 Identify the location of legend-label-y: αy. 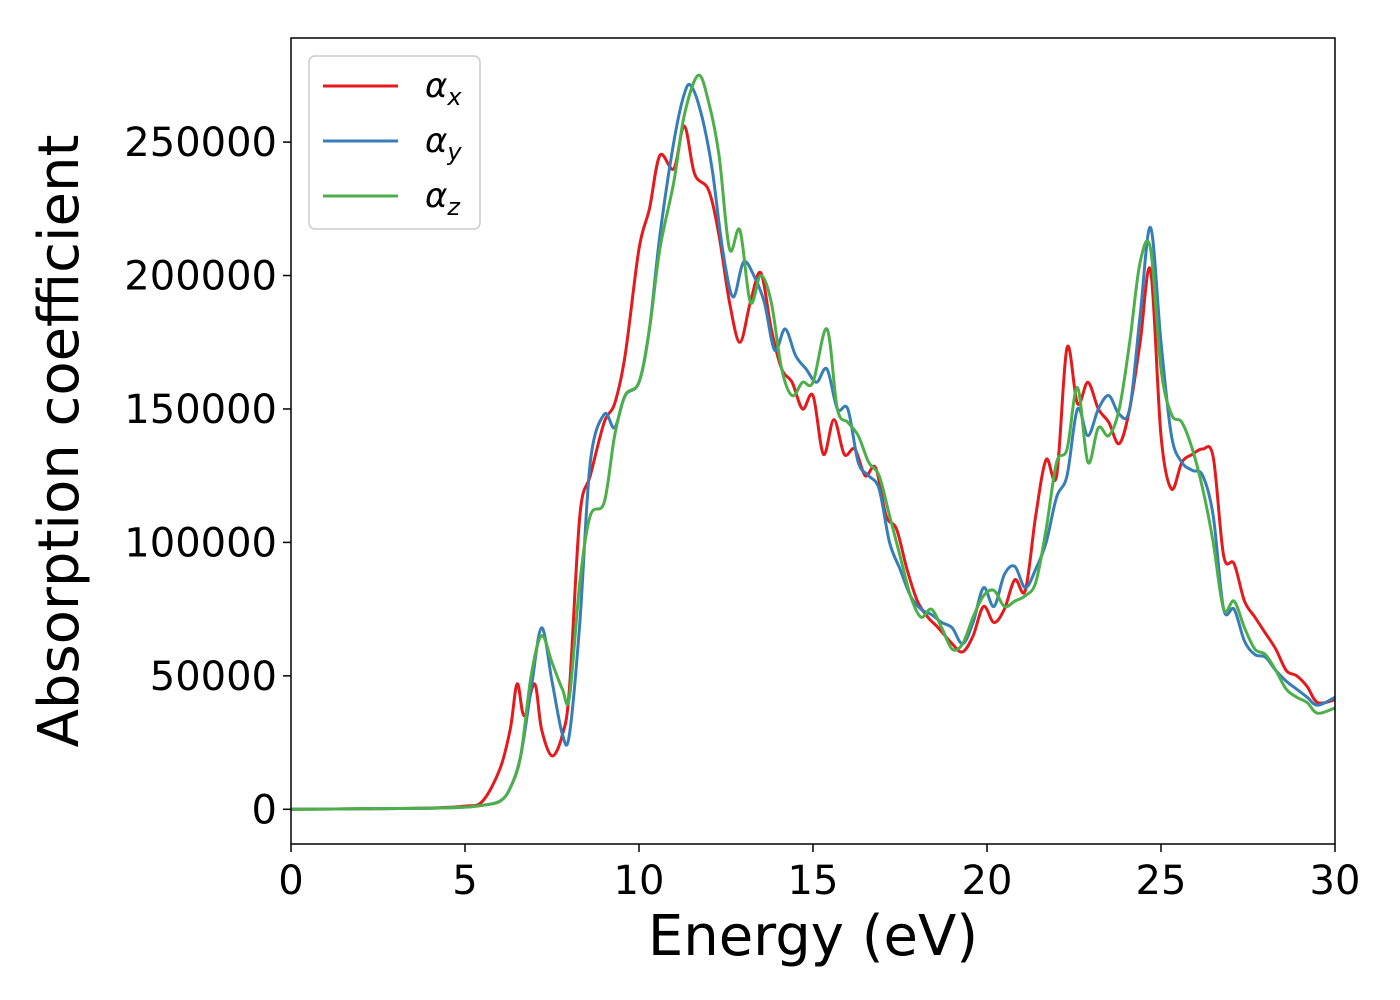
(443, 143).